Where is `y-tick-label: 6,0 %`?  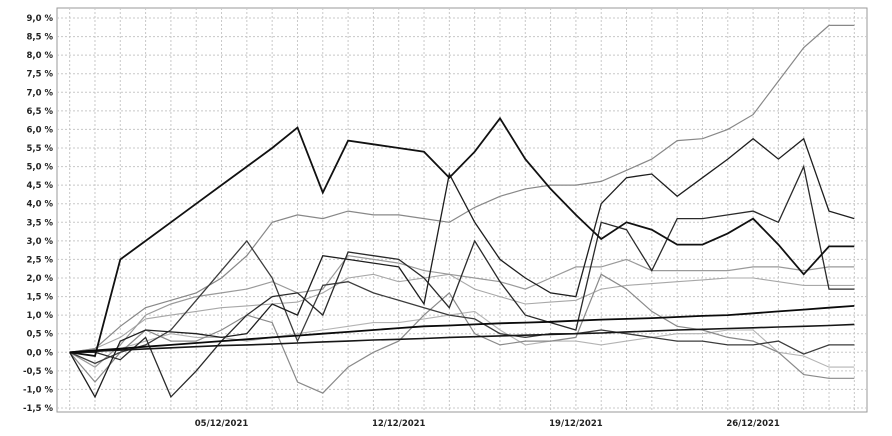
y-tick-label: 6,0 % is located at coordinates (39, 130).